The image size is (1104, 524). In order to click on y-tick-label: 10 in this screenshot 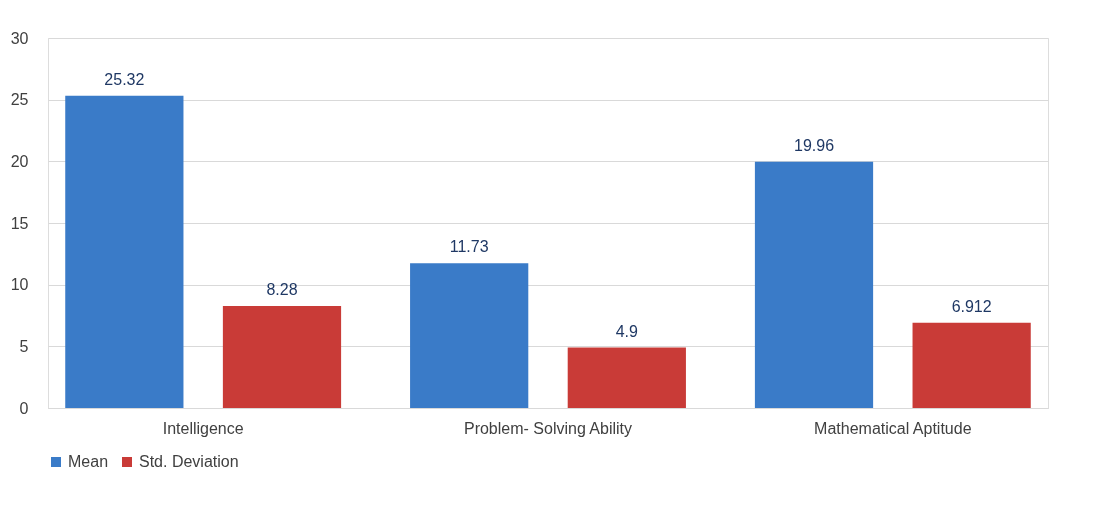, I will do `click(19, 285)`.